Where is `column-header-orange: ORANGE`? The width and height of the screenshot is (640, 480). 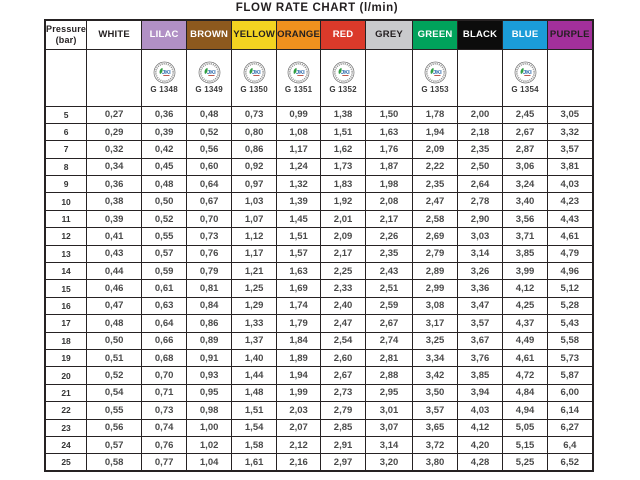 column-header-orange: ORANGE is located at coordinates (299, 34).